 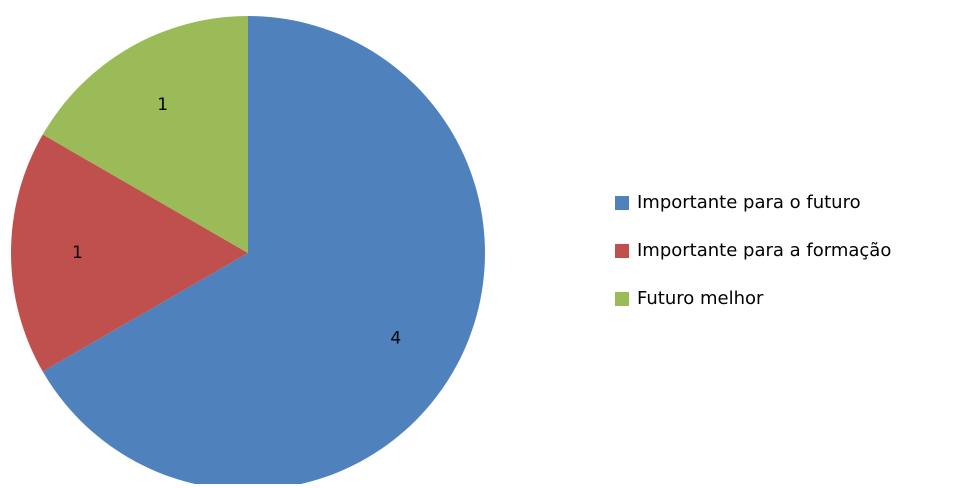 What do you see at coordinates (700, 298) in the screenshot?
I see `legend-label-futuro-melhor: Futuro melhor` at bounding box center [700, 298].